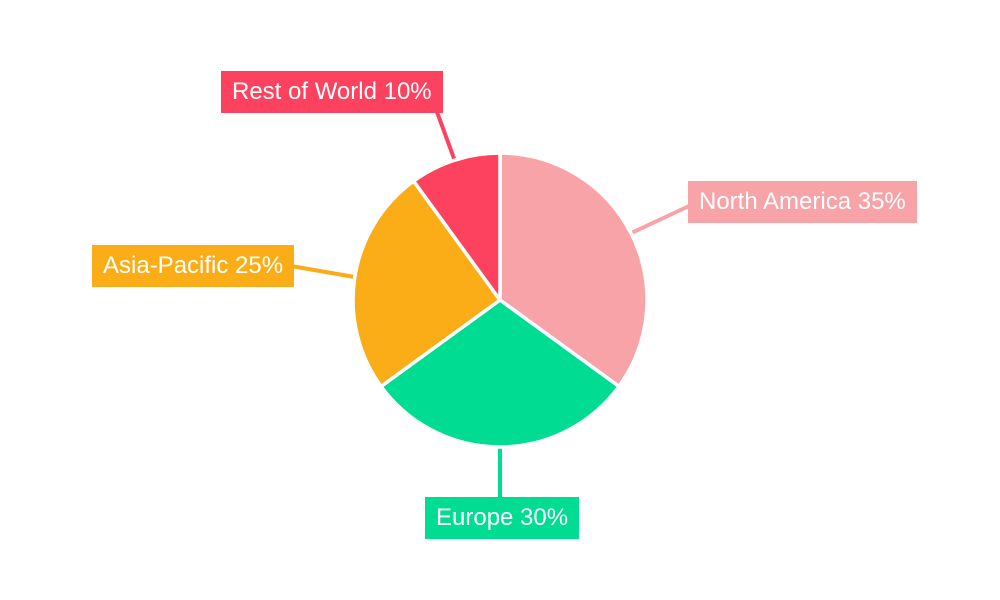  I want to click on pie-slice-rest-of-world, so click(456, 226).